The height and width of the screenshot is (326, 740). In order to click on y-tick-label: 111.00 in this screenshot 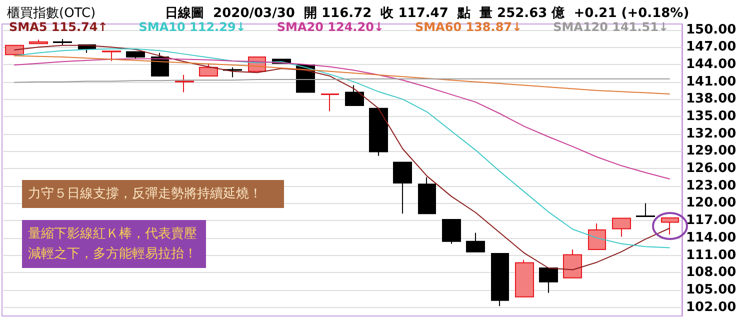, I will do `click(711, 255)`.